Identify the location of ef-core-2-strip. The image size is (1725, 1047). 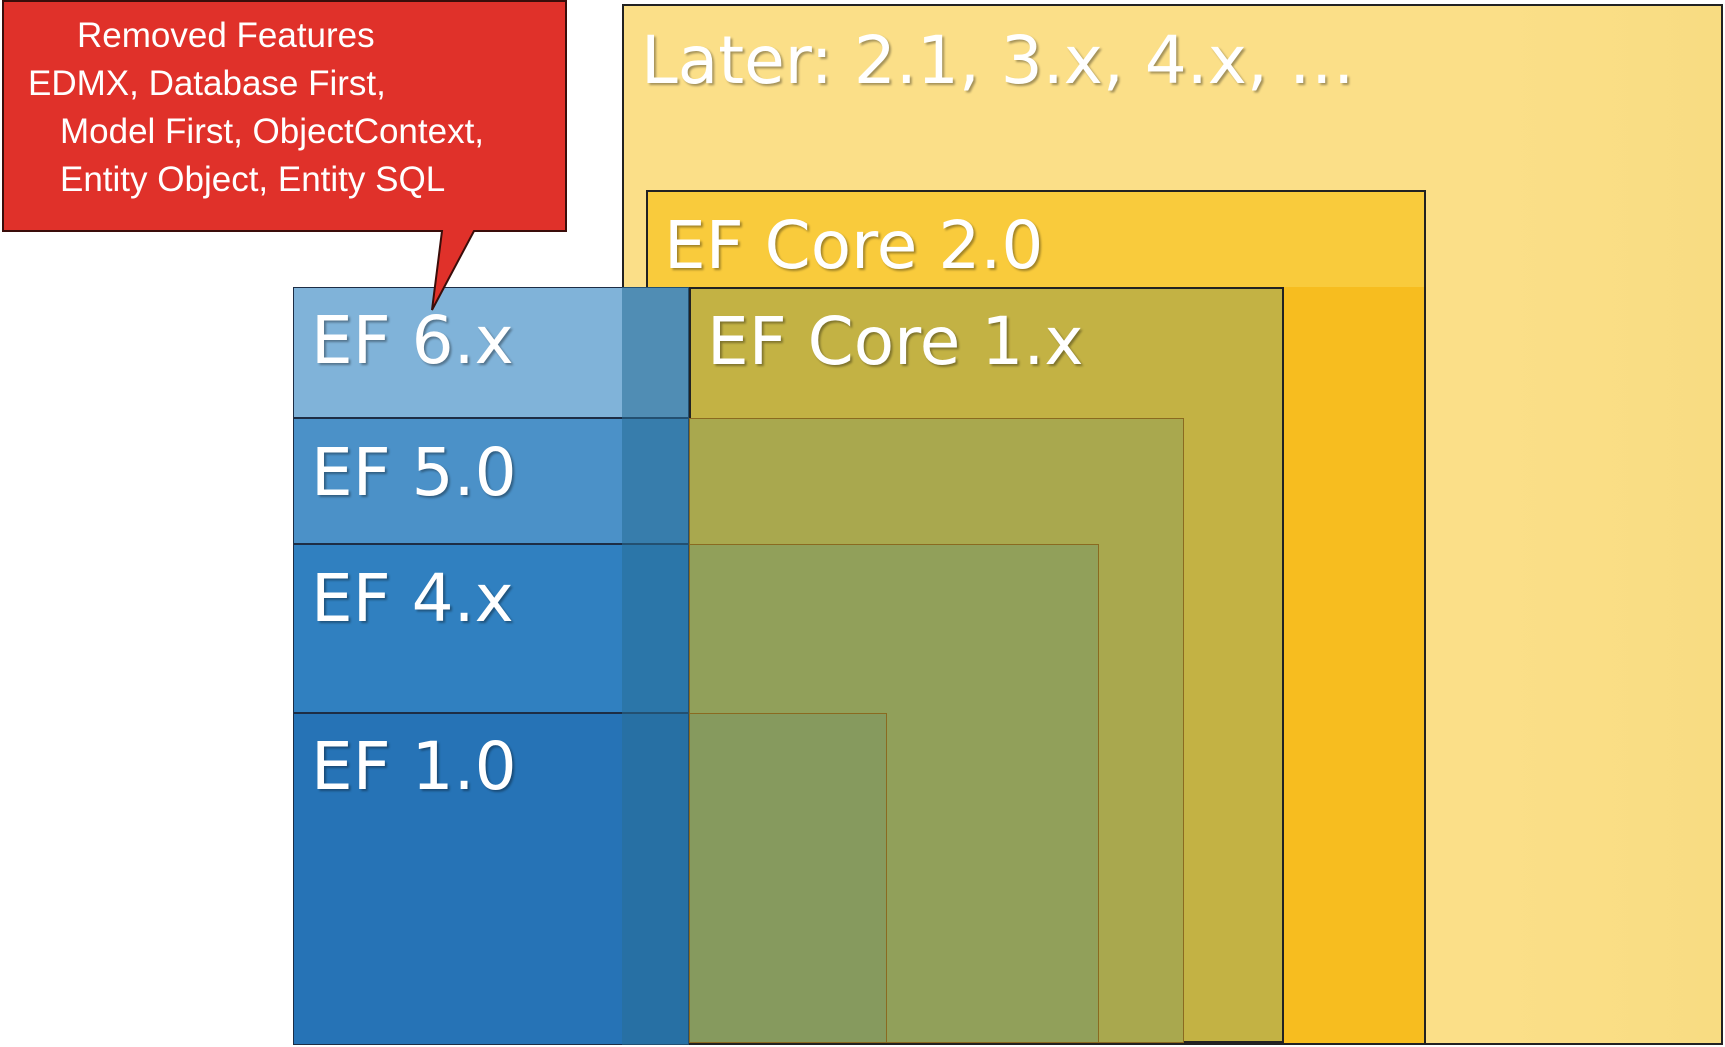
(1354, 665).